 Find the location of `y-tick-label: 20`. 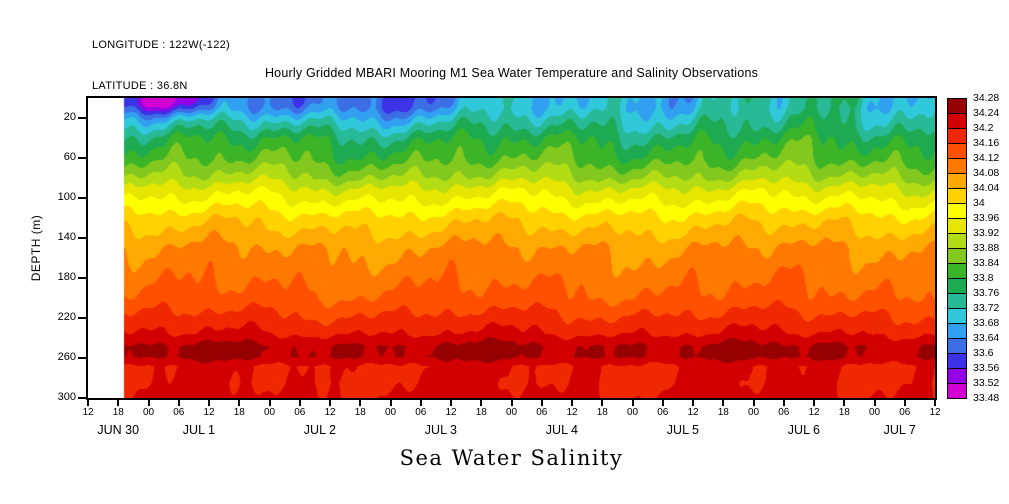

y-tick-label: 20 is located at coordinates (69, 117).